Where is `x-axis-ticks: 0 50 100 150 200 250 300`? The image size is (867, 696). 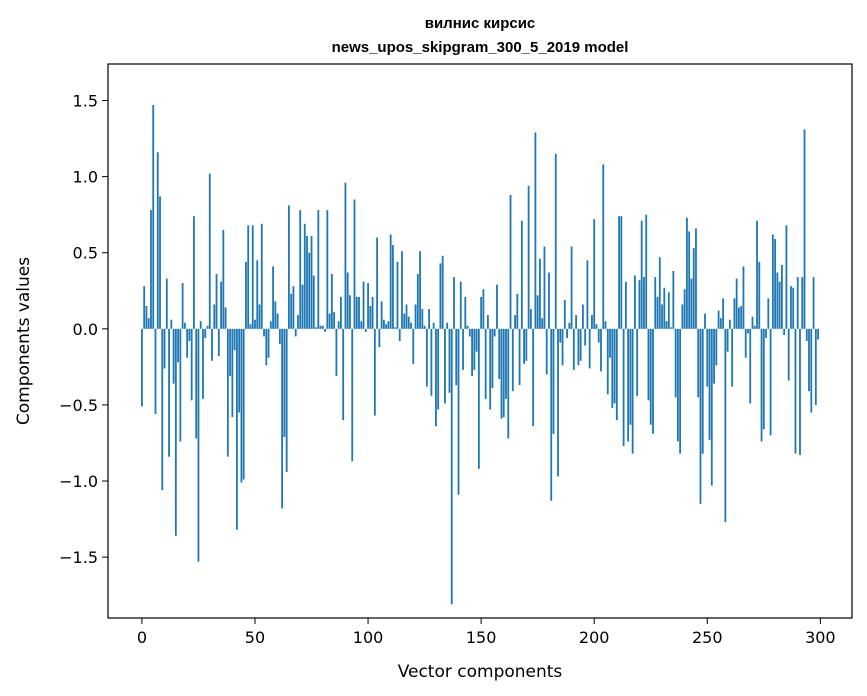 x-axis-ticks: 0 50 100 150 200 250 300 is located at coordinates (486, 632).